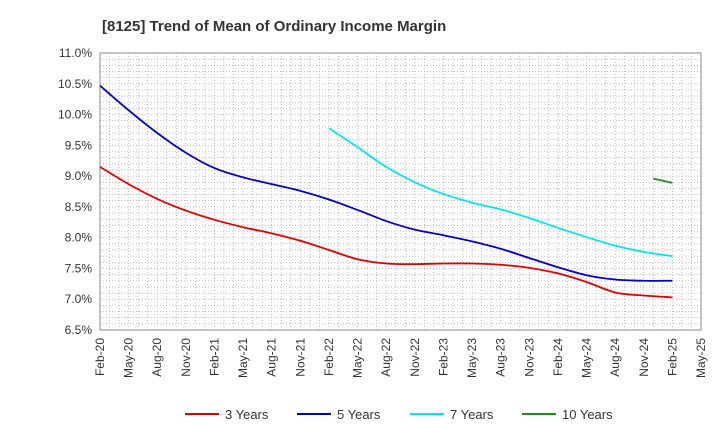  What do you see at coordinates (79, 268) in the screenshot?
I see `y-tick-label: 7.5%` at bounding box center [79, 268].